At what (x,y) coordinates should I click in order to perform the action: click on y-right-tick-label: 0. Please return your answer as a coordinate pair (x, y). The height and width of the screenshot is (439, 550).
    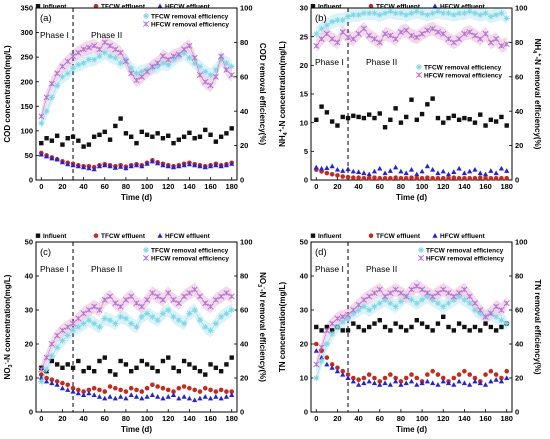
    Looking at the image, I should click on (517, 412).